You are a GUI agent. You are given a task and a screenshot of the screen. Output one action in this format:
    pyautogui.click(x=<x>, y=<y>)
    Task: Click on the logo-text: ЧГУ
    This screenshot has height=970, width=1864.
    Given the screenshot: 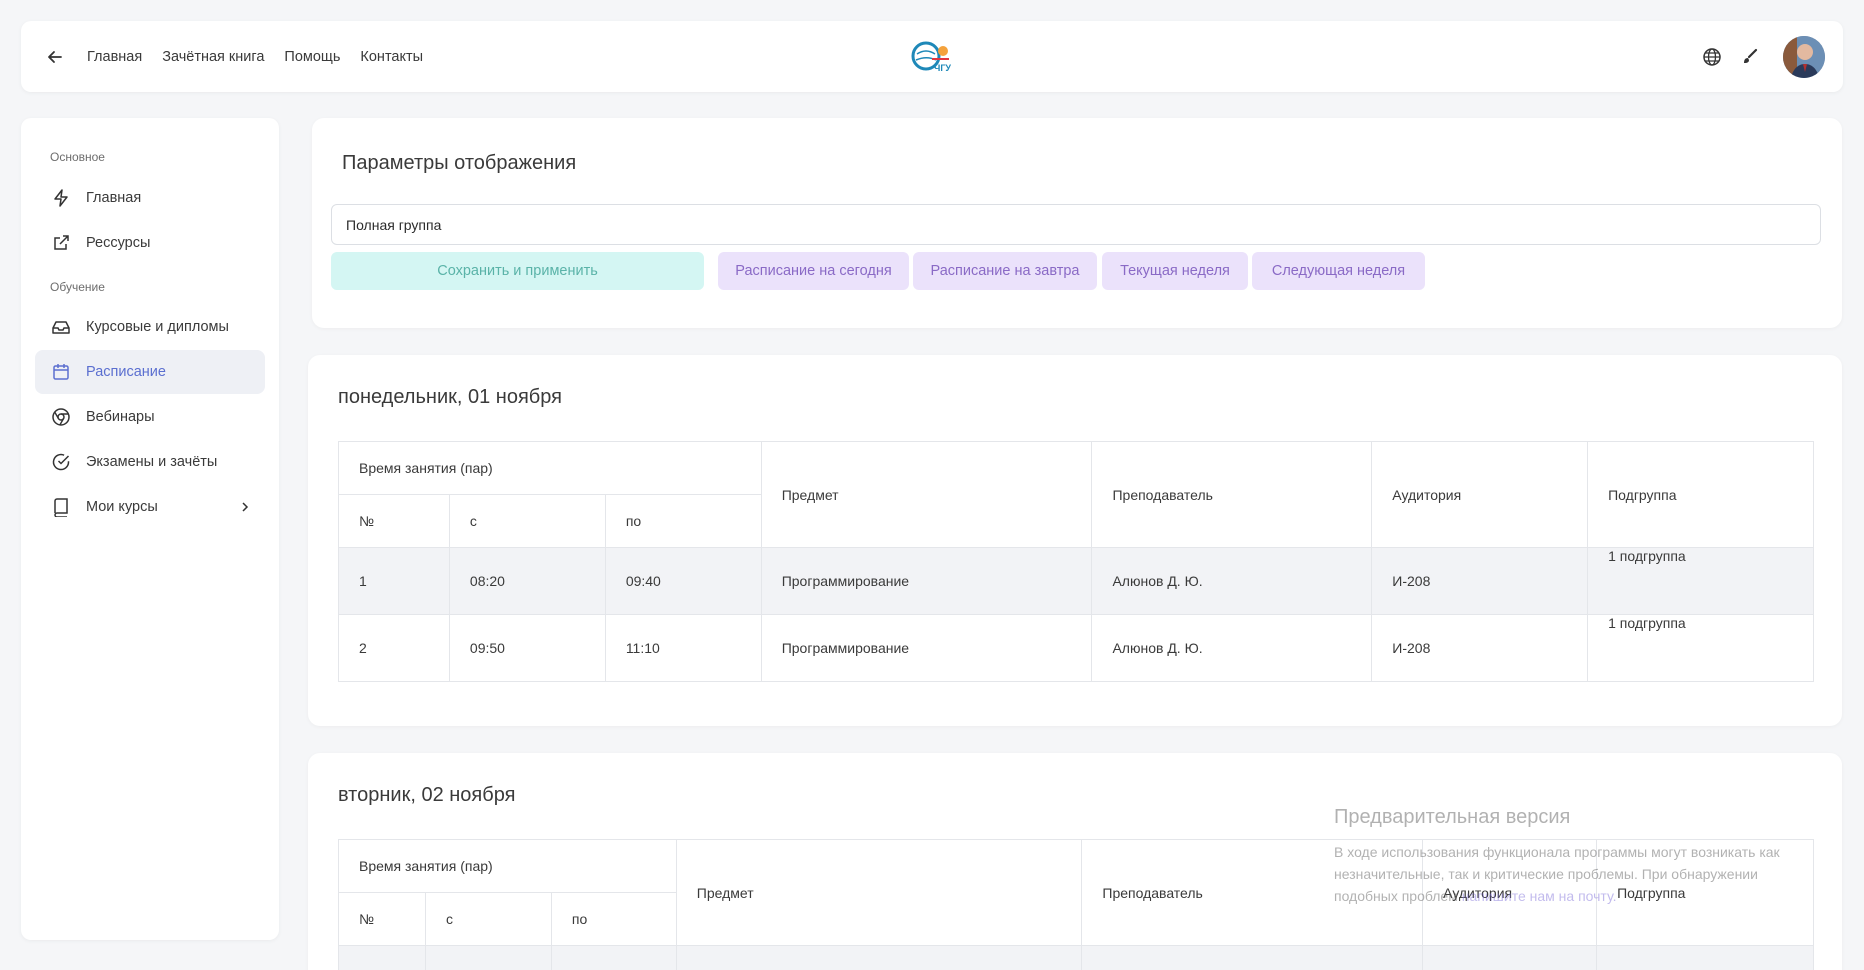 What is the action you would take?
    pyautogui.click(x=942, y=68)
    